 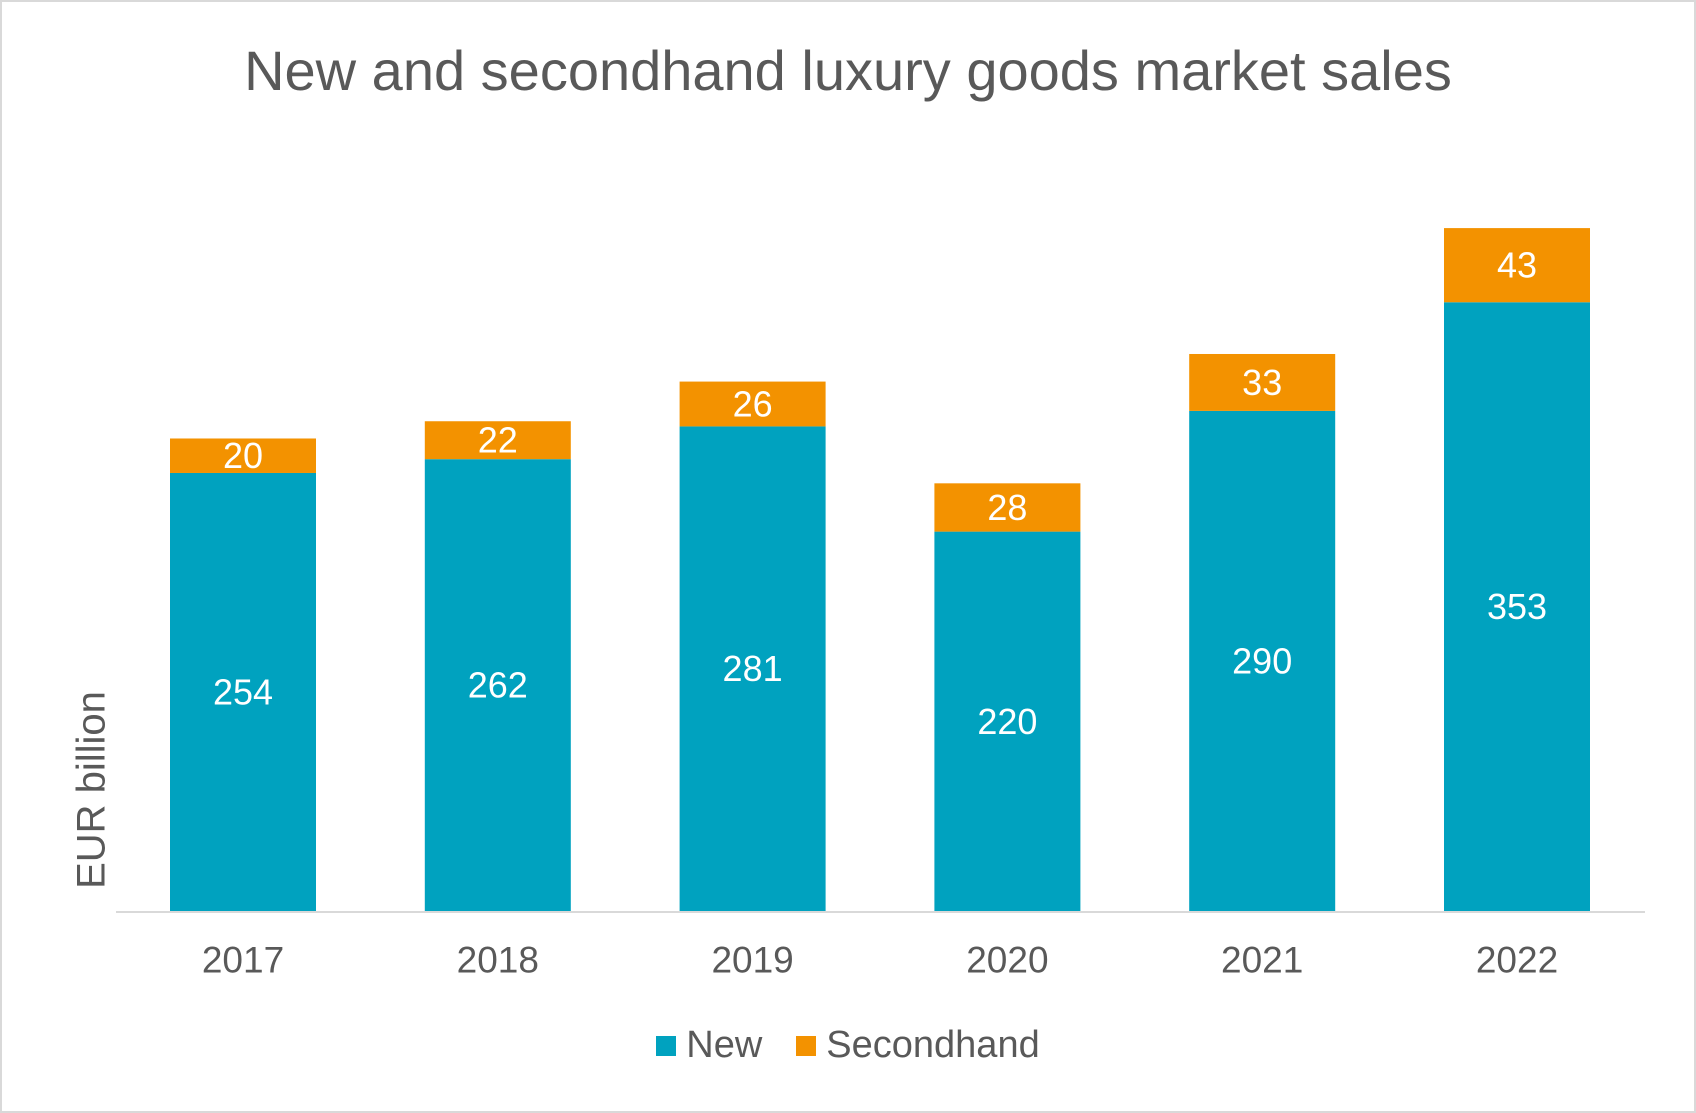 I want to click on bar-new-2021, so click(x=1262, y=660).